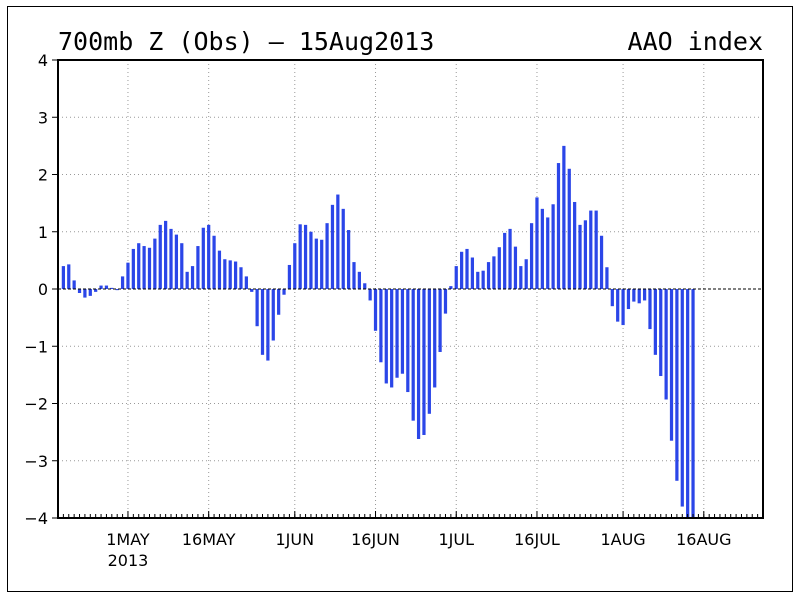 The width and height of the screenshot is (800, 600). What do you see at coordinates (128, 539) in the screenshot?
I see `x-tick-label: 1MAY` at bounding box center [128, 539].